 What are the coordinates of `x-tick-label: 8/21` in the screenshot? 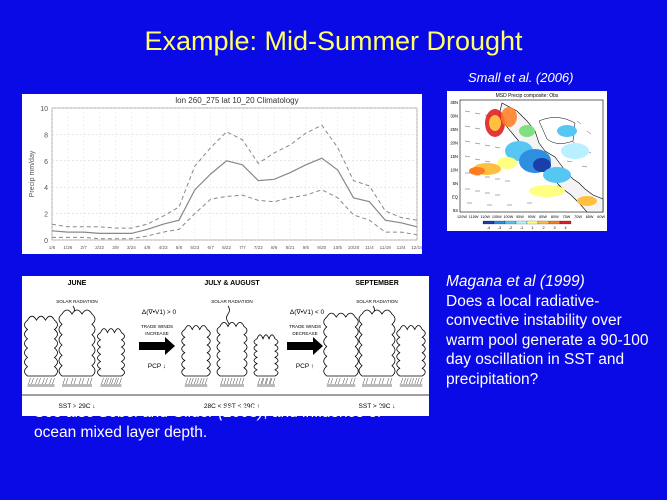 It's located at (290, 247).